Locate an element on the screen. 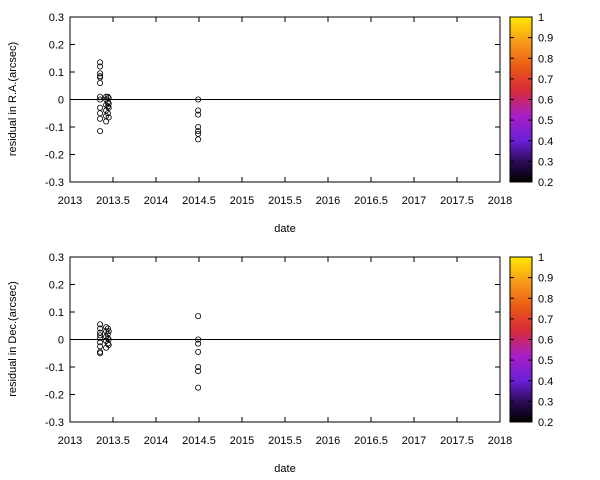 The height and width of the screenshot is (480, 600). y-axis-label: residual in Dec.(arcsec) is located at coordinates (13, 339).